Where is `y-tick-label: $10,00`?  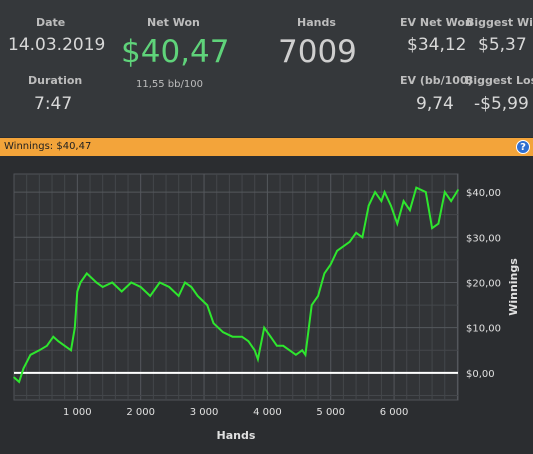 y-tick-label: $10,00 is located at coordinates (483, 329).